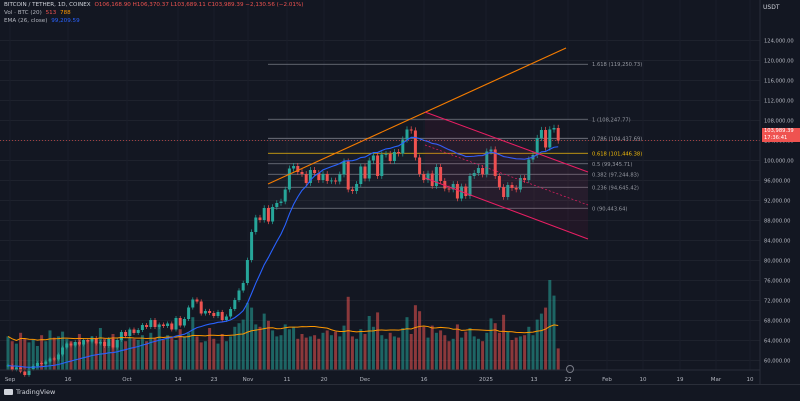 Image resolution: width=800 pixels, height=401 pixels. What do you see at coordinates (506, 142) in the screenshot?
I see `channel-upper` at bounding box center [506, 142].